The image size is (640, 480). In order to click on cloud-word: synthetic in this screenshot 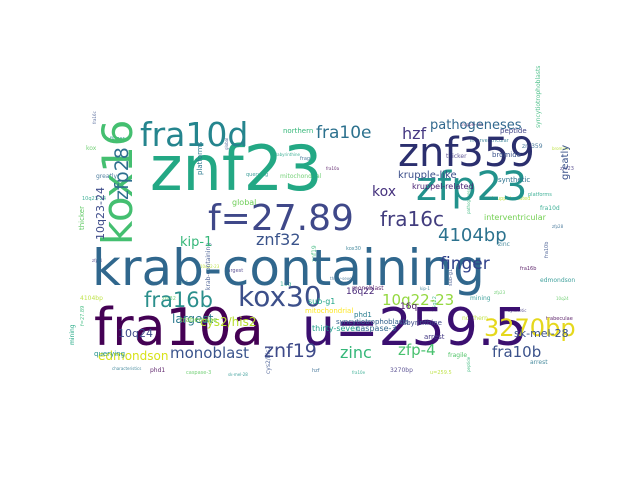, I will do `click(514, 180)`.